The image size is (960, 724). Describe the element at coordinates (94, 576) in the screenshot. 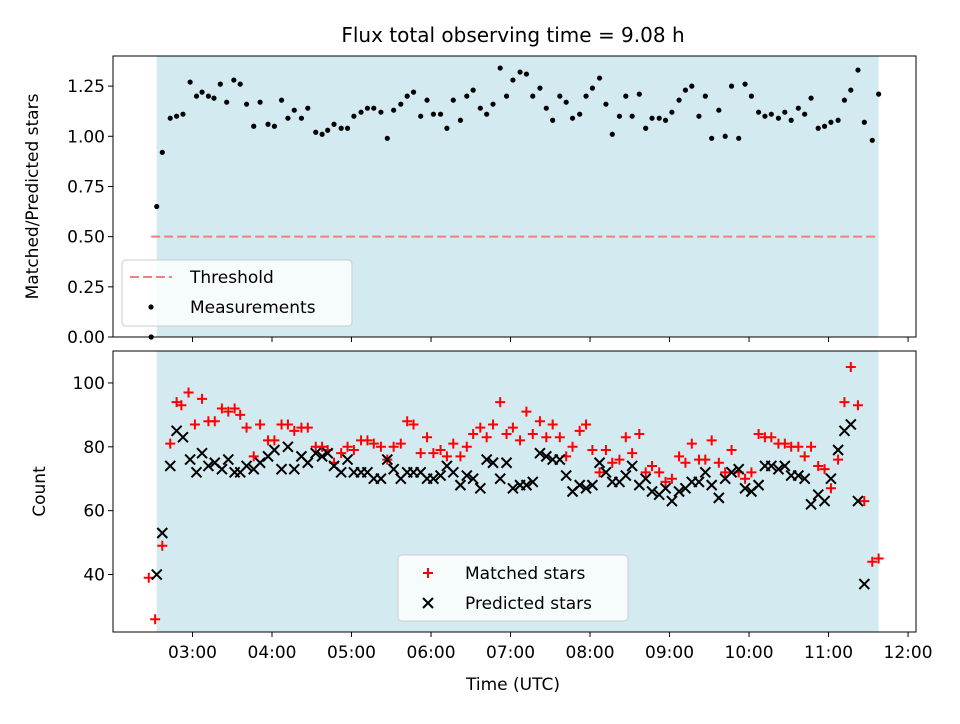

I see `y-tick-label: 40` at that location.